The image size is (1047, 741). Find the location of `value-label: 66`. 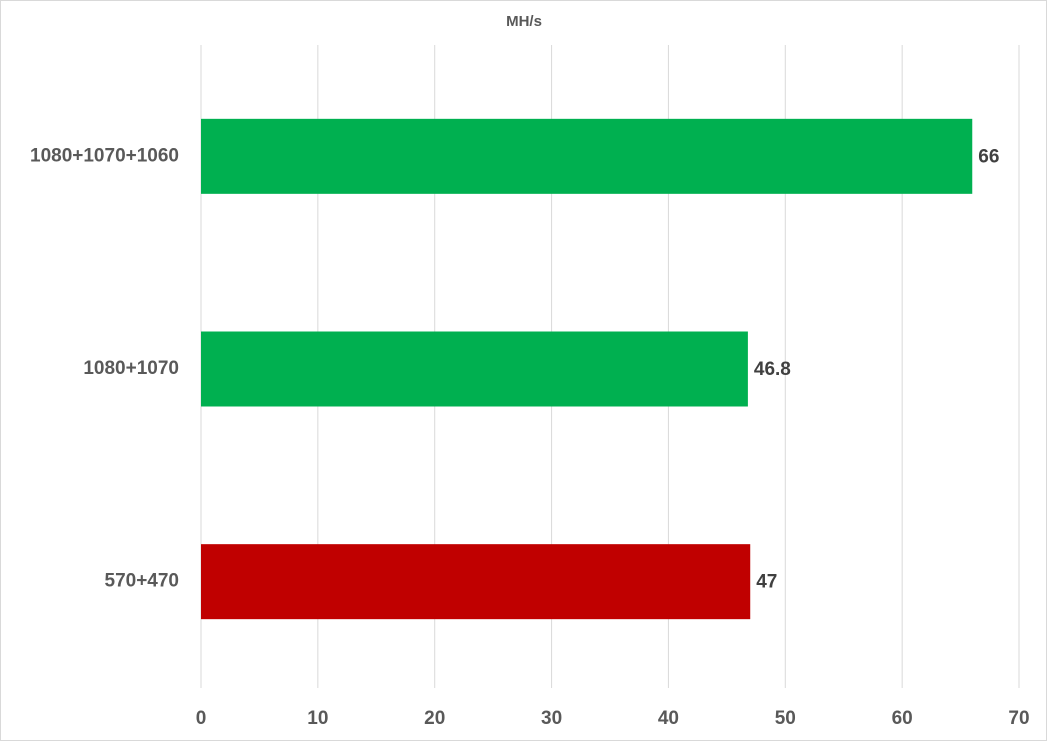

value-label: 66 is located at coordinates (988, 156).